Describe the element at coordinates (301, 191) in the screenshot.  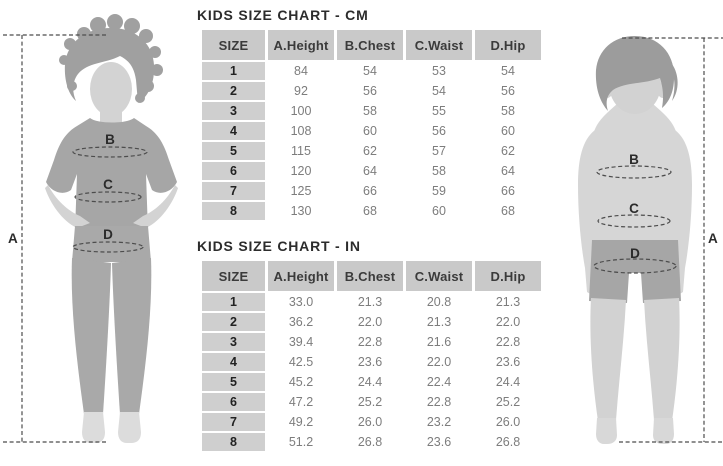
I see `value-cell: 125` at that location.